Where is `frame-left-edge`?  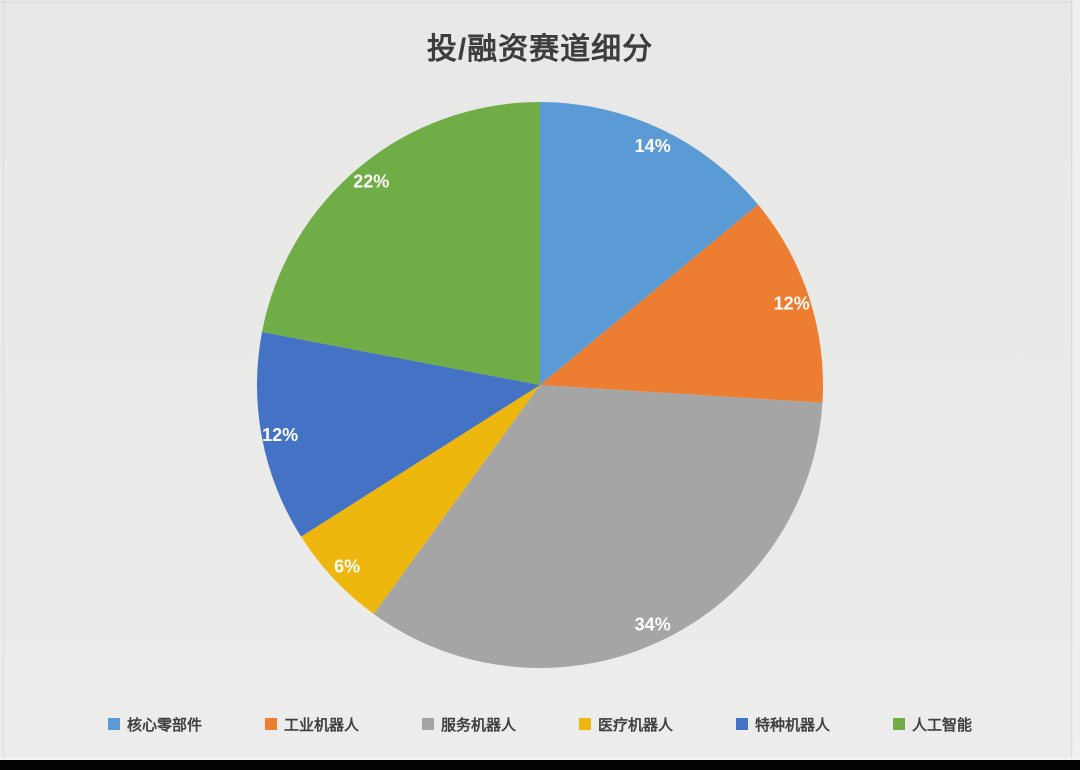 frame-left-edge is located at coordinates (3, 379).